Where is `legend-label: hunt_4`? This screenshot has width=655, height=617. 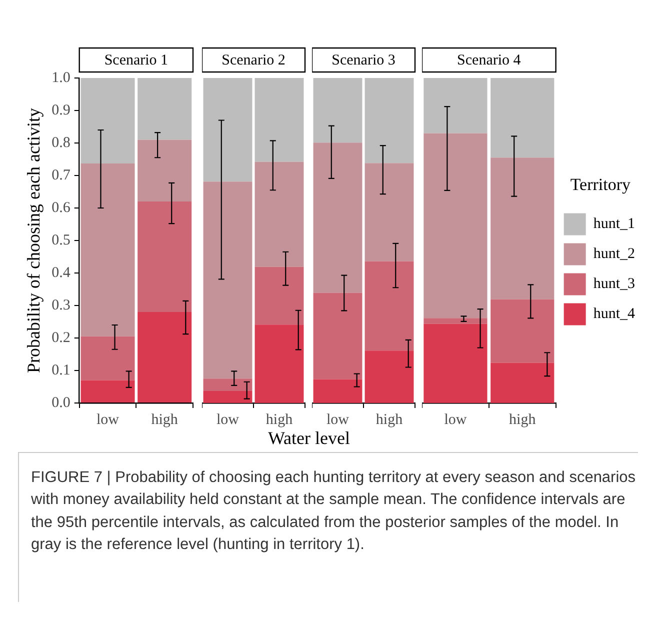
legend-label: hunt_4 is located at coordinates (614, 314).